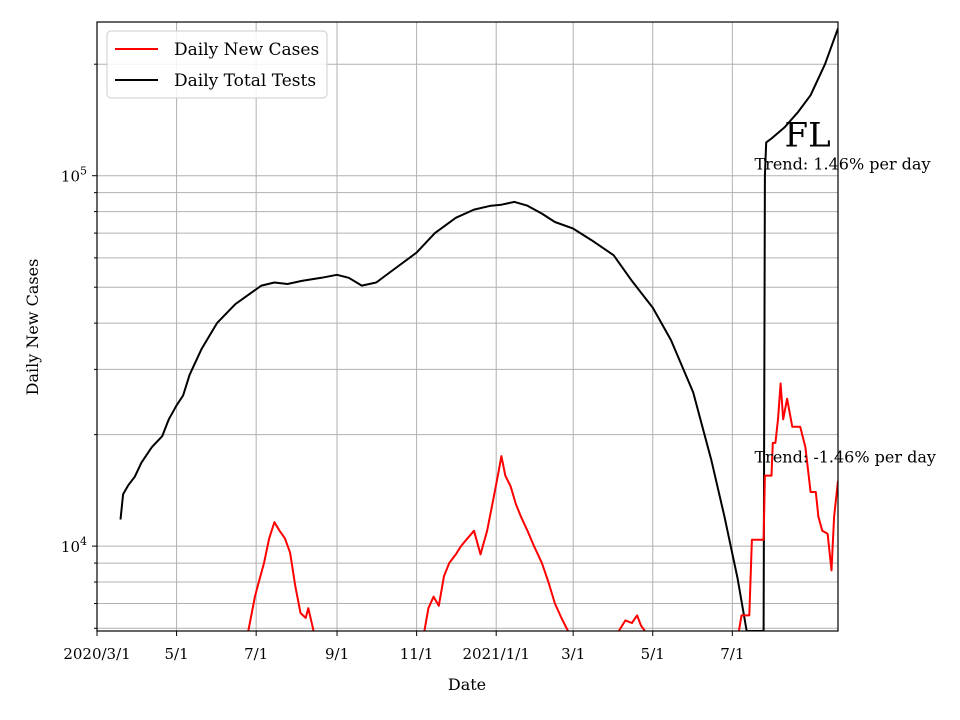 The height and width of the screenshot is (720, 960). I want to click on trend-annotation: Trend: -1.46% per day, so click(845, 457).